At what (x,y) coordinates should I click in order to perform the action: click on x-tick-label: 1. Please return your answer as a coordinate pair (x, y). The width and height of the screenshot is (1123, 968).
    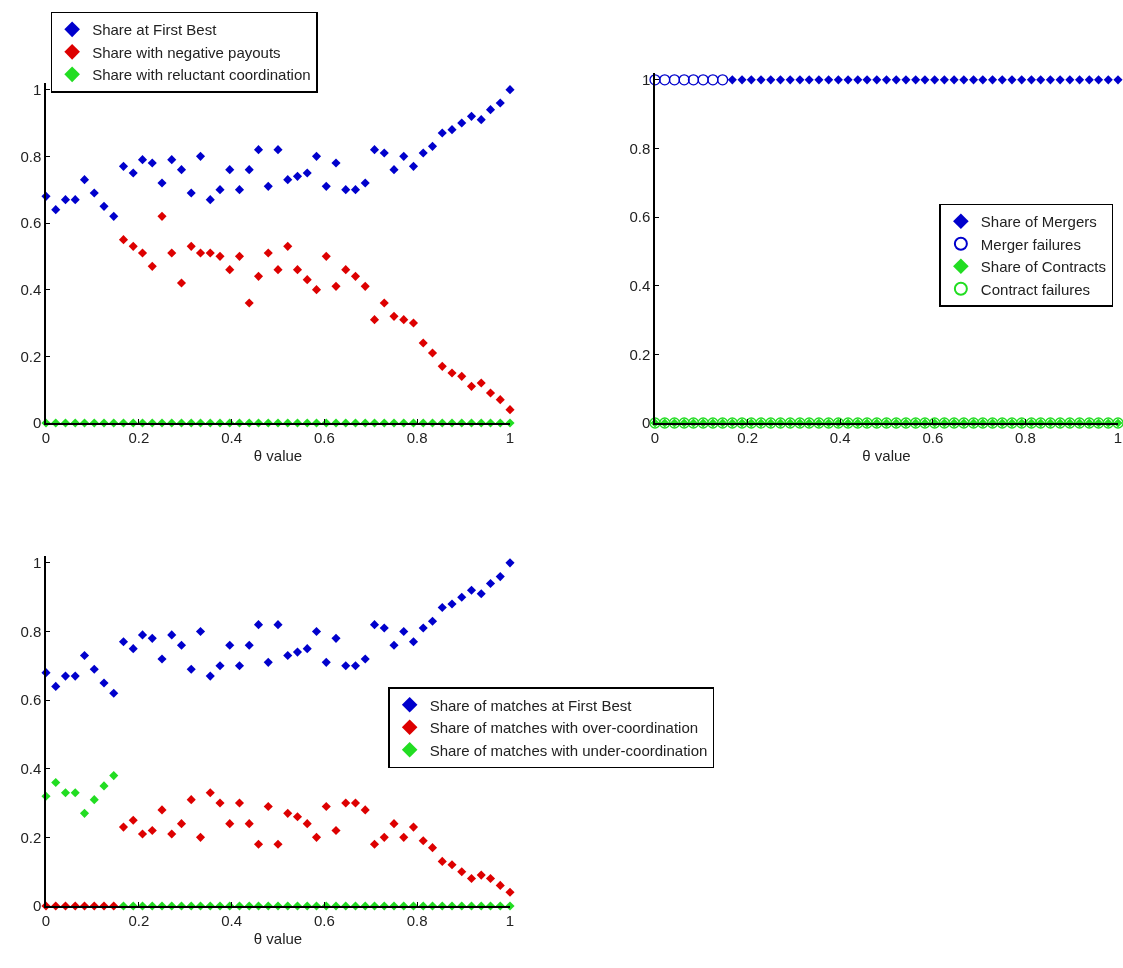
    Looking at the image, I should click on (510, 920).